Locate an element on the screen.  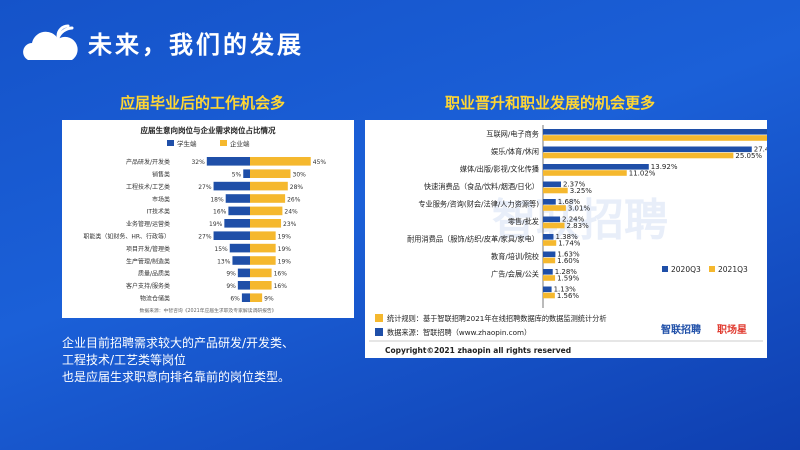
legend-swatch-2020 is located at coordinates (665, 269).